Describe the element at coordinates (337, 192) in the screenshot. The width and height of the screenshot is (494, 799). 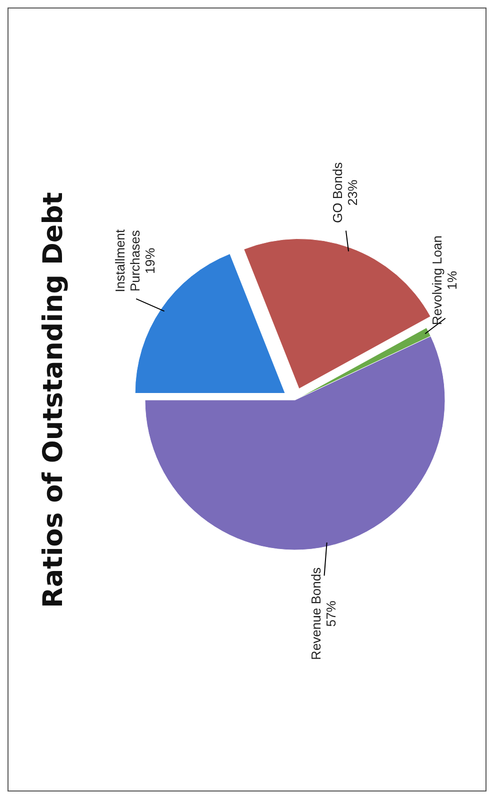
I see `slice-label: GO Bonds` at that location.